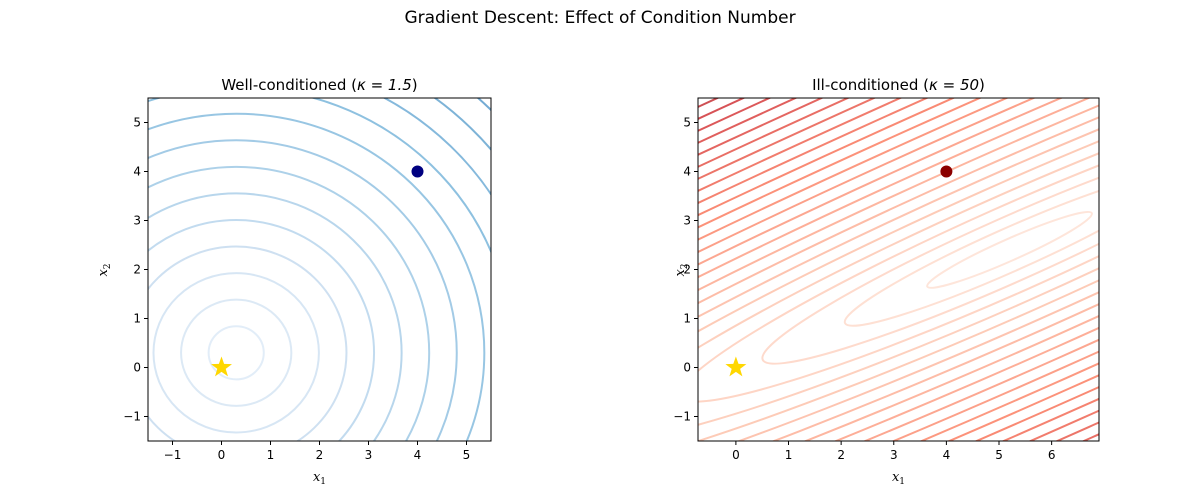 Image resolution: width=1200 pixels, height=500 pixels. What do you see at coordinates (898, 85) in the screenshot?
I see `right-plot-title: Ill-conditioned (κ = 50)` at bounding box center [898, 85].